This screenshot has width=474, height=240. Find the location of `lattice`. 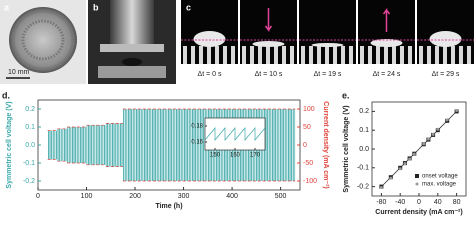

lattice is located at coordinates (132, 72).